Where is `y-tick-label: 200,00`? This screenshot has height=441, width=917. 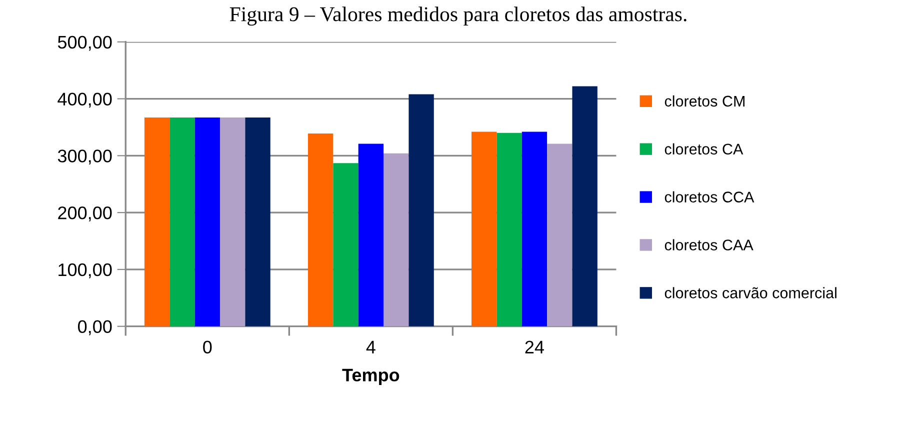
y-tick-label: 200,00 is located at coordinates (85, 214).